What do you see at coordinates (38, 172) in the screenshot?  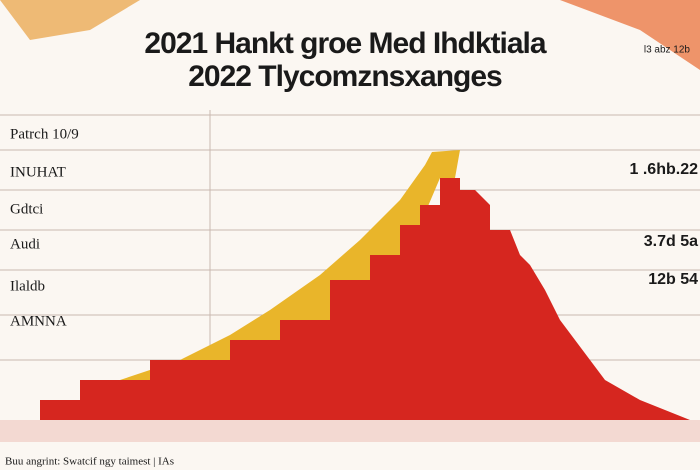 I see `row-label: INUHAT` at bounding box center [38, 172].